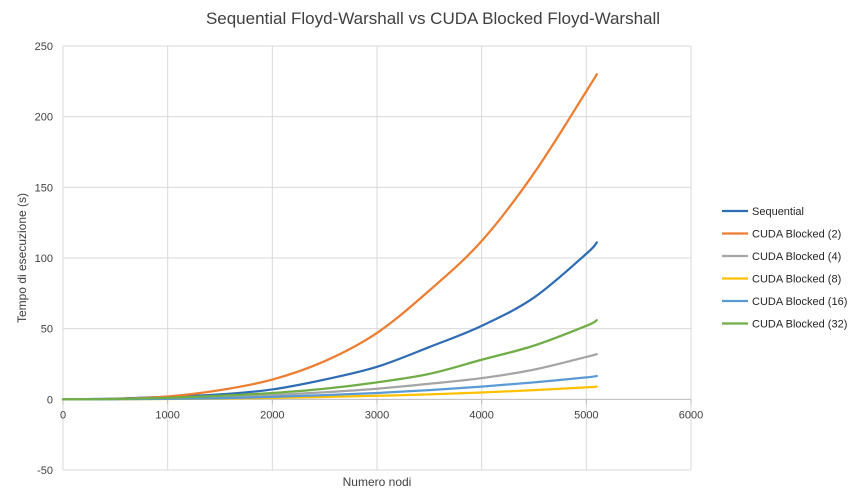  I want to click on legend-item: CUDA Blocked (32), so click(784, 325).